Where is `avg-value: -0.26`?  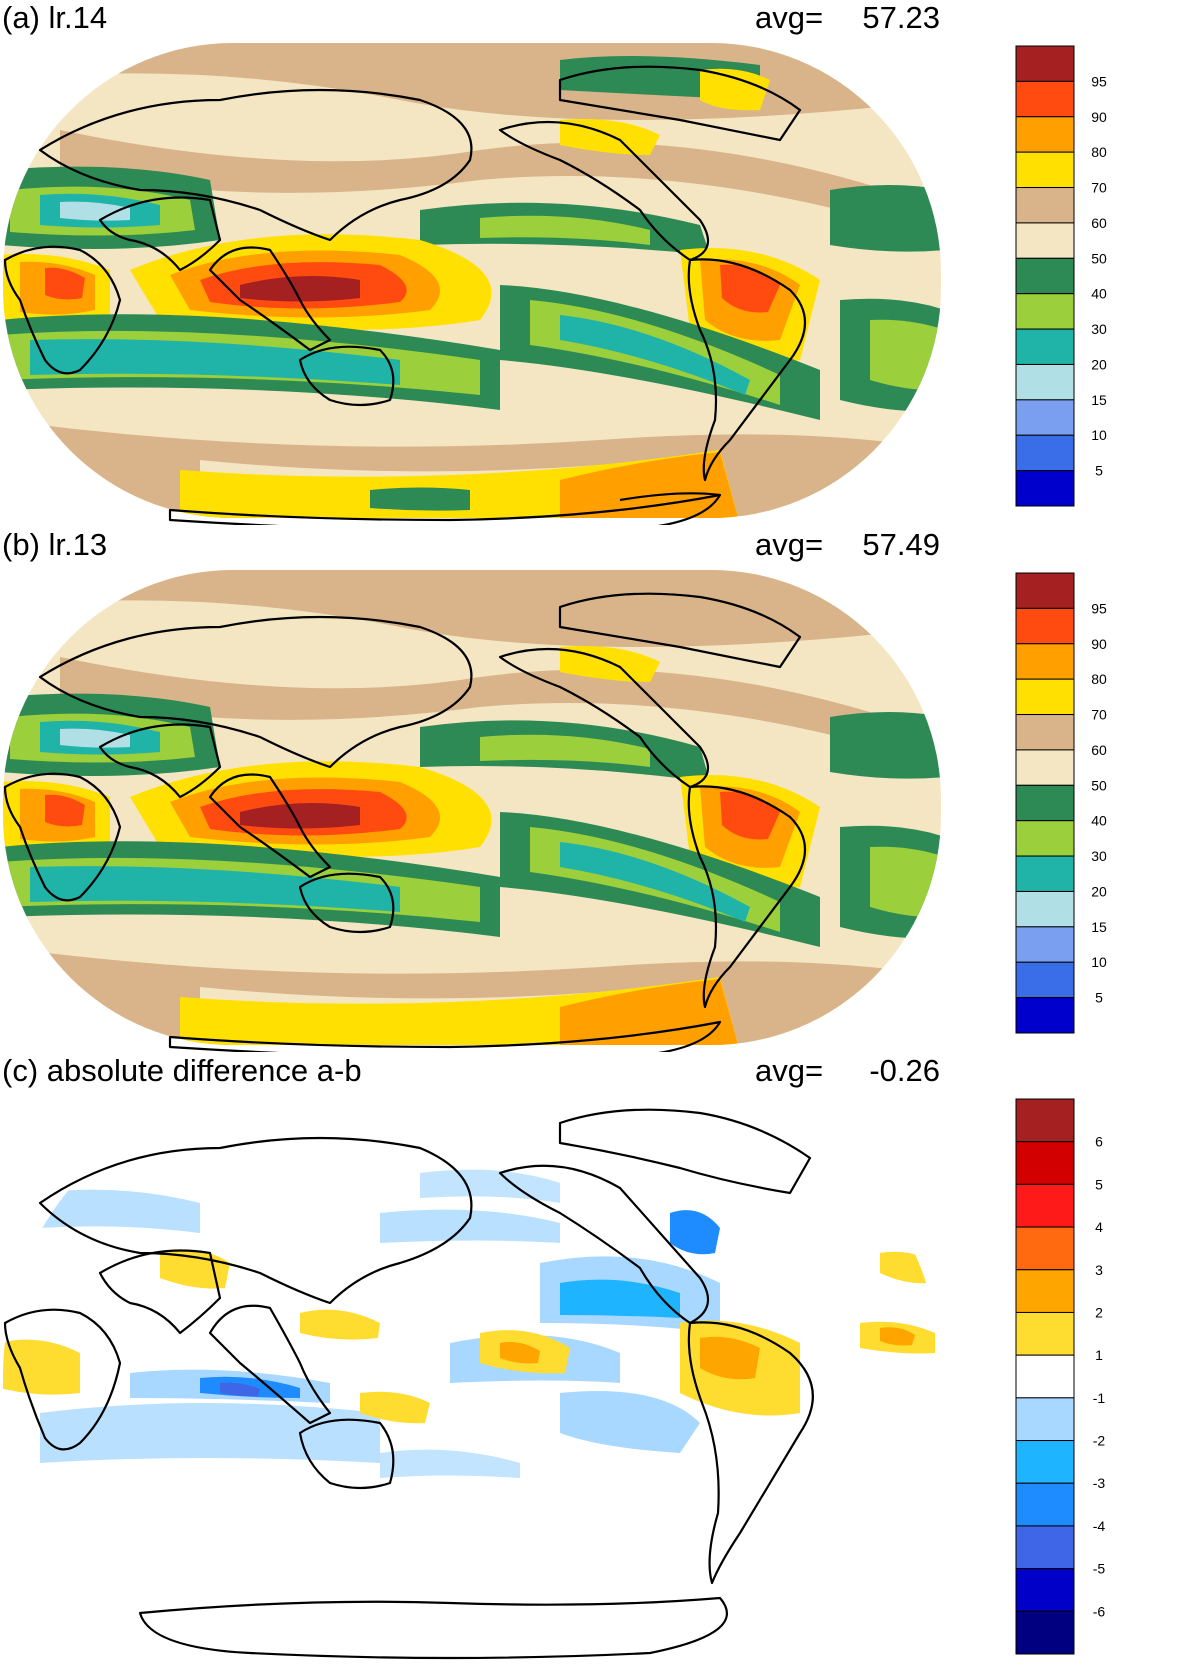
avg-value: -0.26 is located at coordinates (904, 1070).